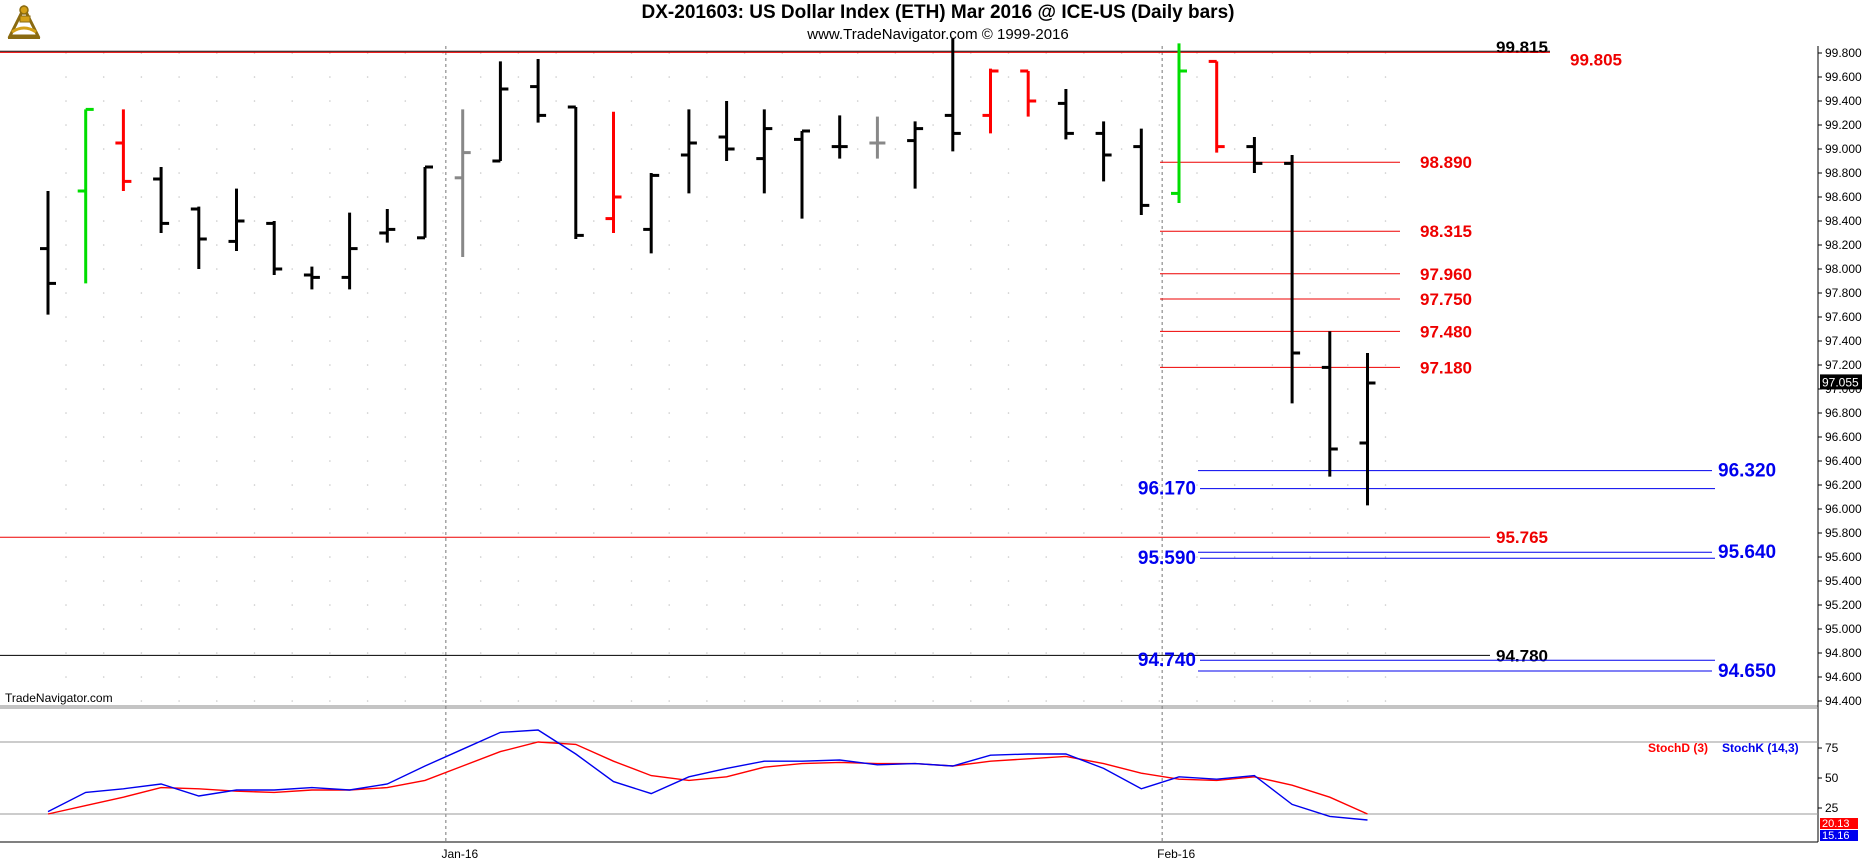  I want to click on last-price-label: 97.055, so click(1840, 382).